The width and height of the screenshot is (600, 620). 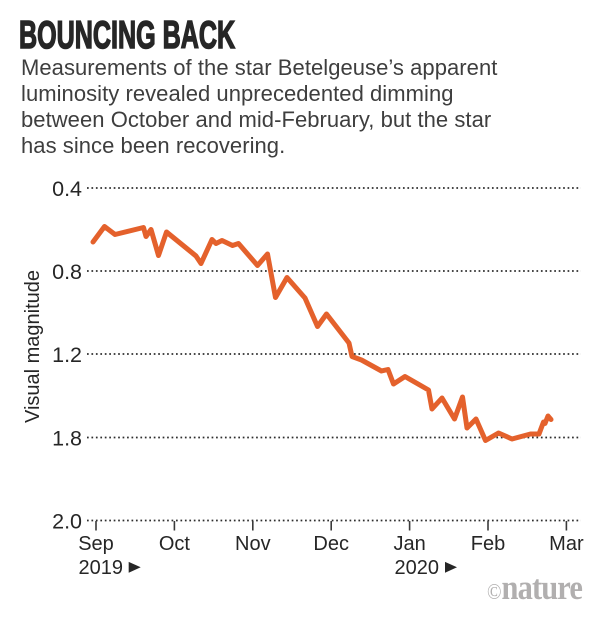 I want to click on svg-text: 2.0, so click(x=67, y=521).